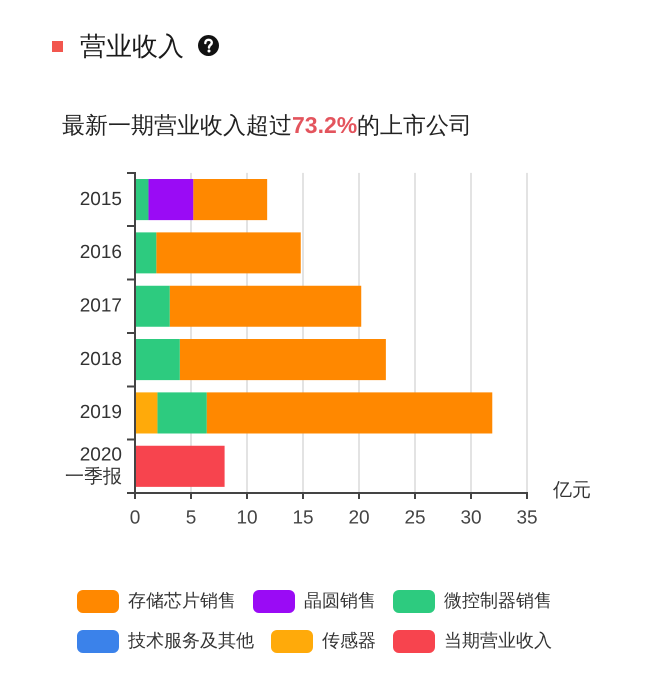 This screenshot has width=657, height=682. Describe the element at coordinates (135, 518) in the screenshot. I see `x-tick-label: 0` at that location.